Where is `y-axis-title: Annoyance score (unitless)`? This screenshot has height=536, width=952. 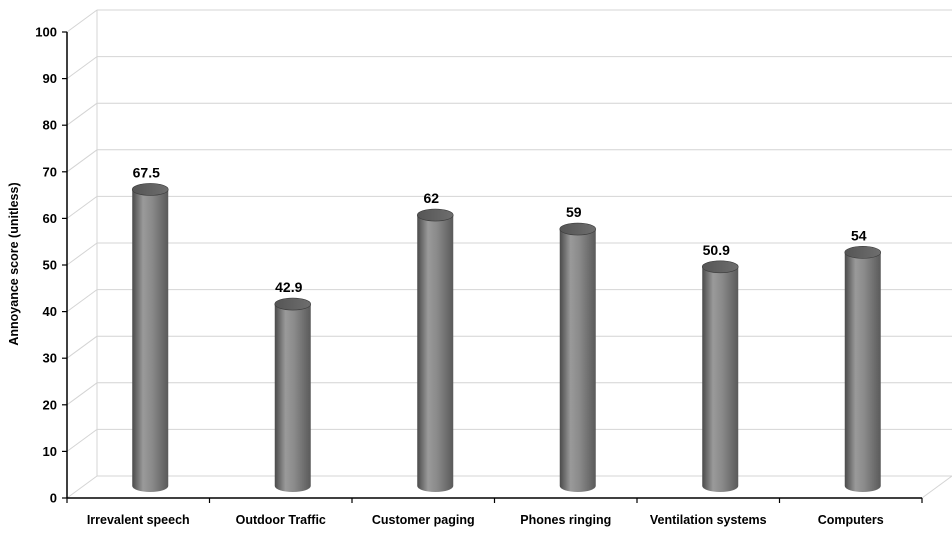 y-axis-title: Annoyance score (unitless) is located at coordinates (14, 263).